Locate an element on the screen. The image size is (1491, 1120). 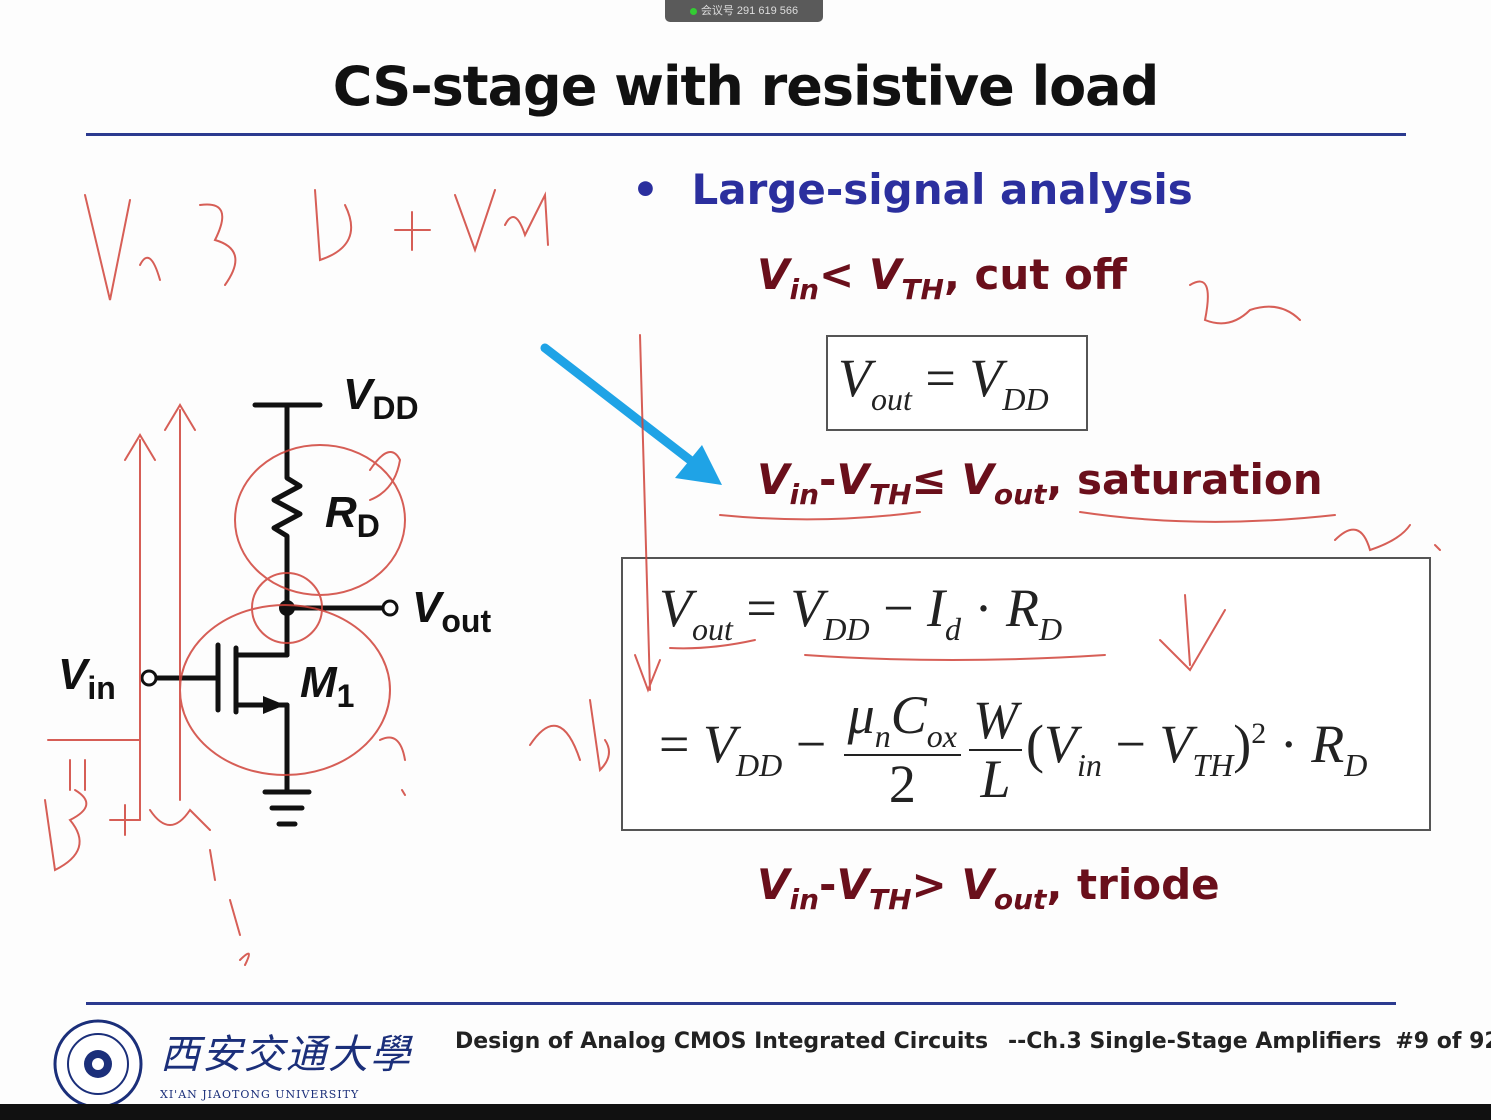
source-arrow-icon is located at coordinates (274, 705).